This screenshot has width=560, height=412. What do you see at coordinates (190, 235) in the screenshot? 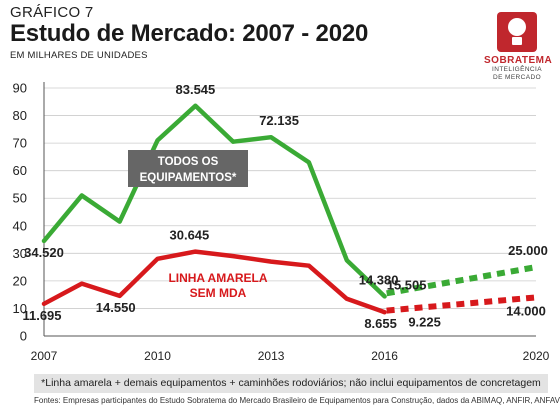
I see `data-label: 30.645` at bounding box center [190, 235].